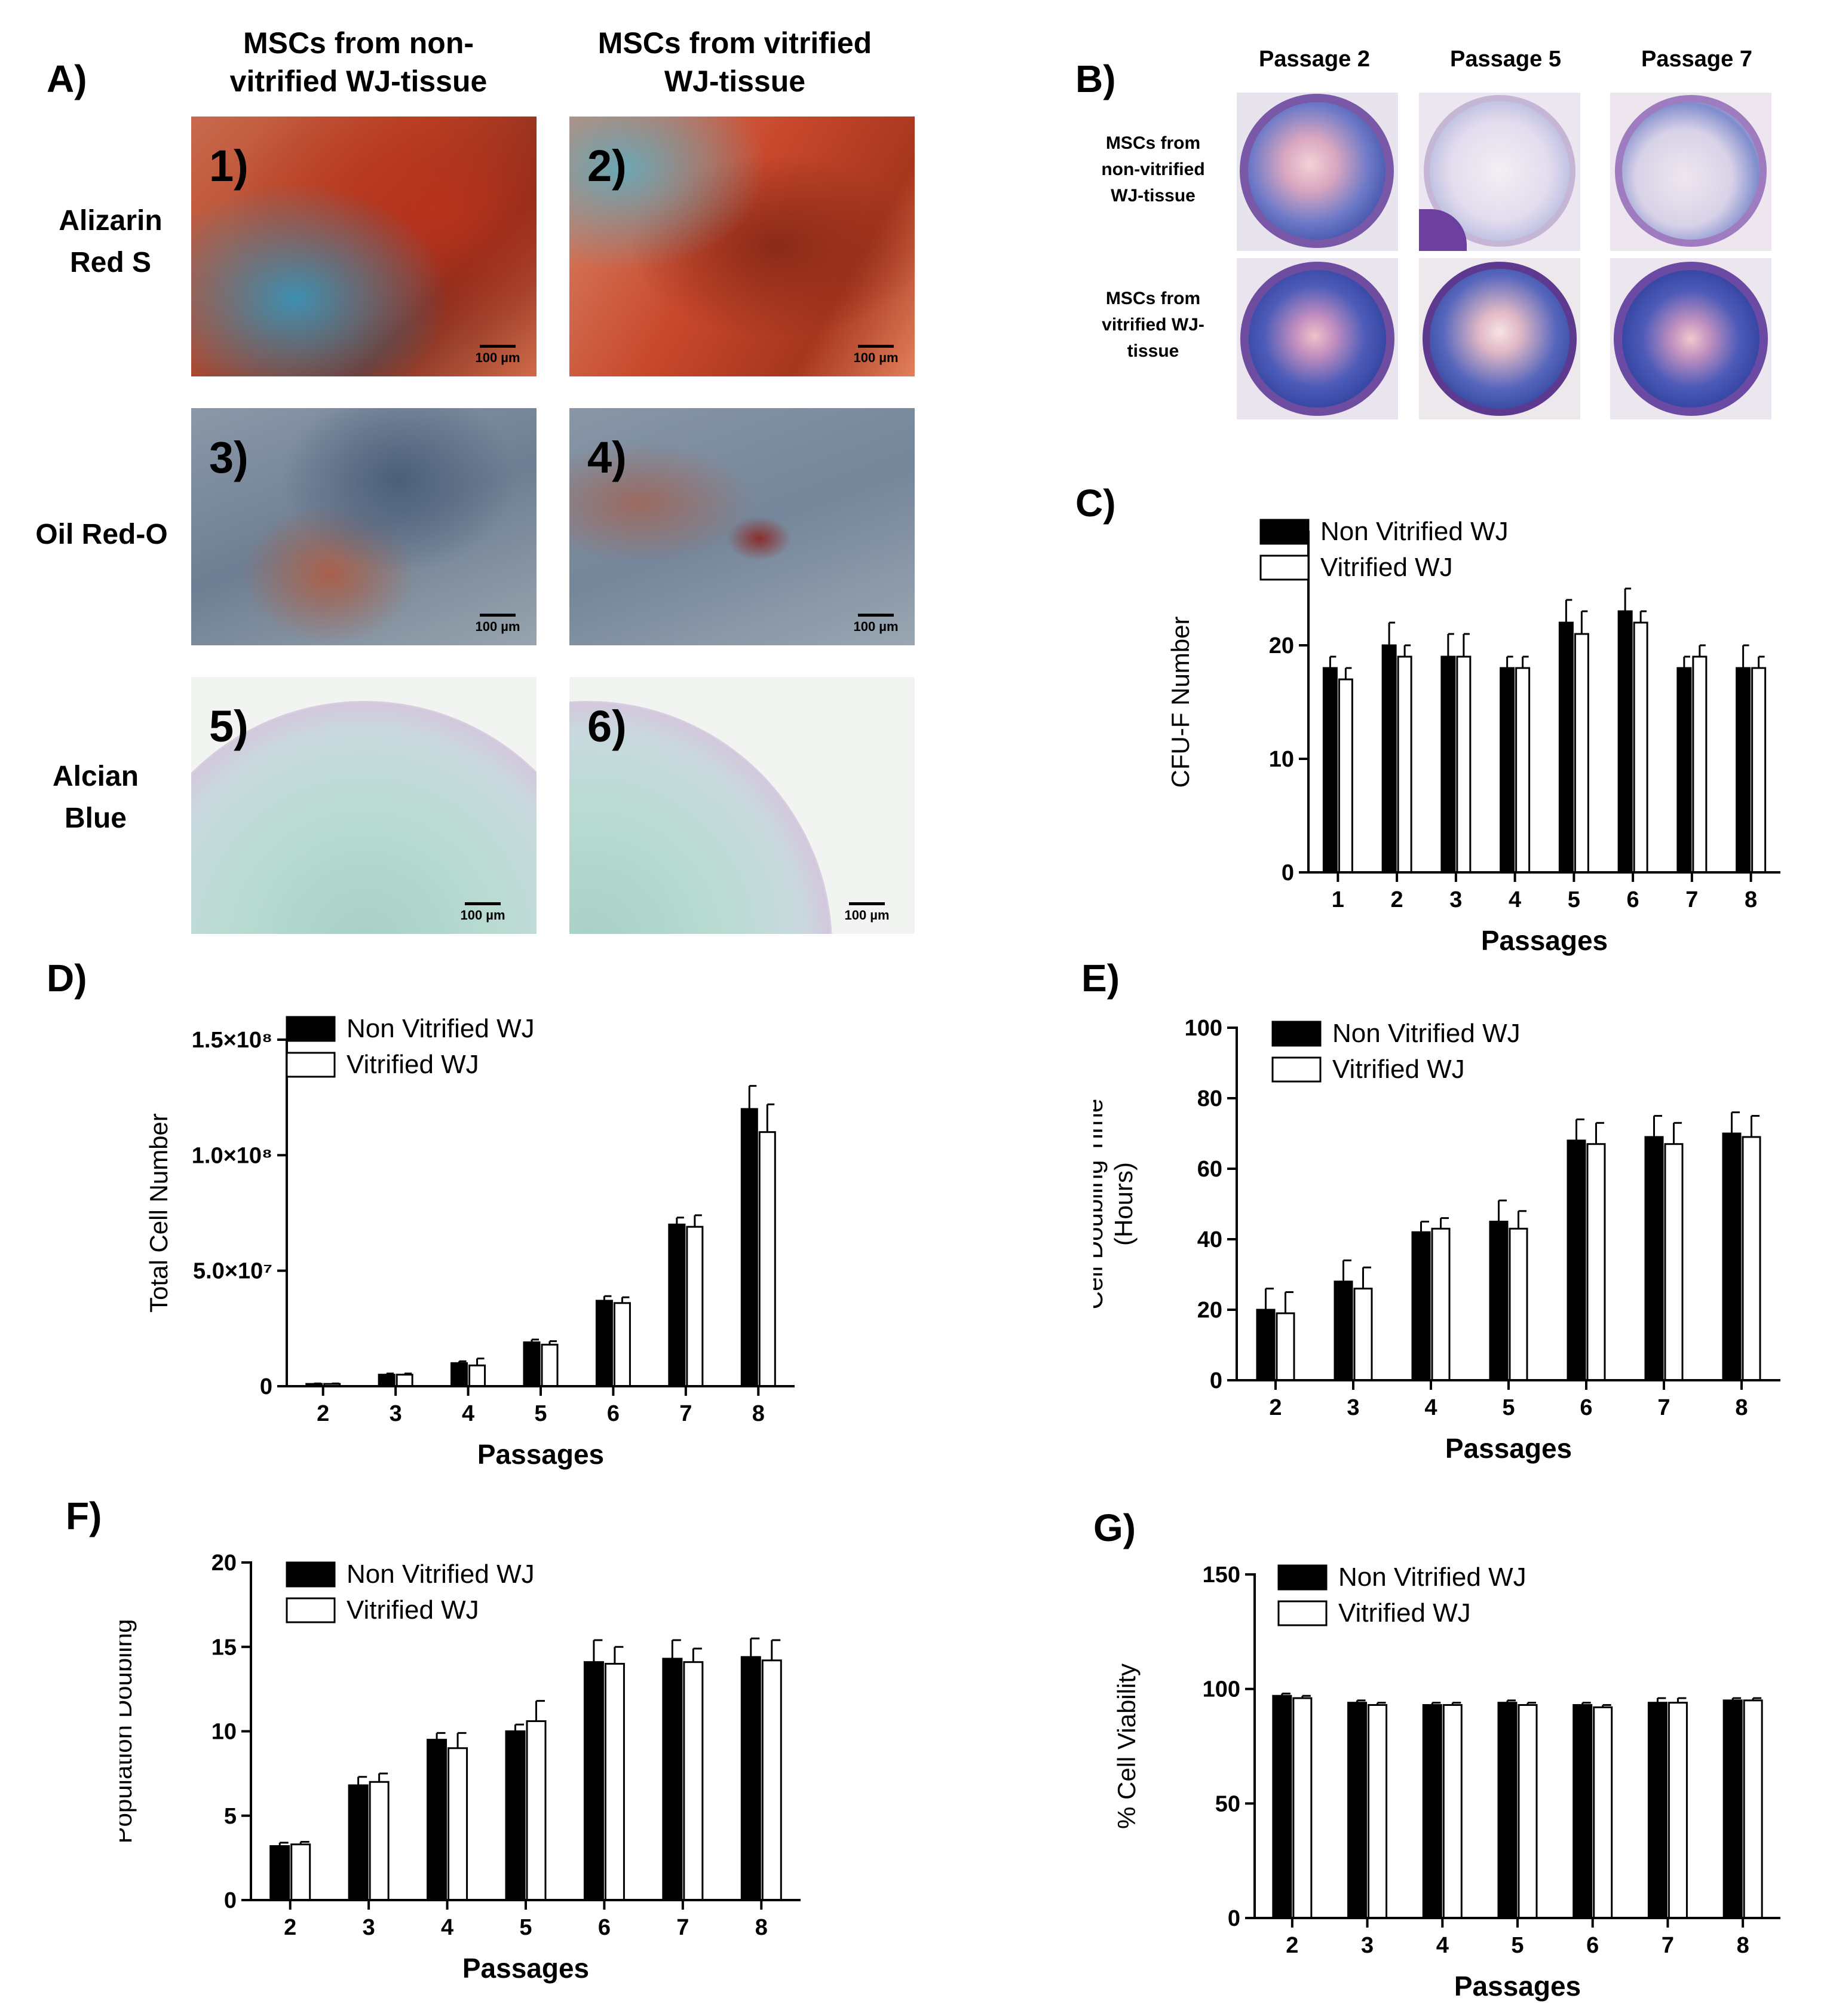  What do you see at coordinates (1100, 1204) in the screenshot?
I see `y-axis-label: Cell Doubling Time` at bounding box center [1100, 1204].